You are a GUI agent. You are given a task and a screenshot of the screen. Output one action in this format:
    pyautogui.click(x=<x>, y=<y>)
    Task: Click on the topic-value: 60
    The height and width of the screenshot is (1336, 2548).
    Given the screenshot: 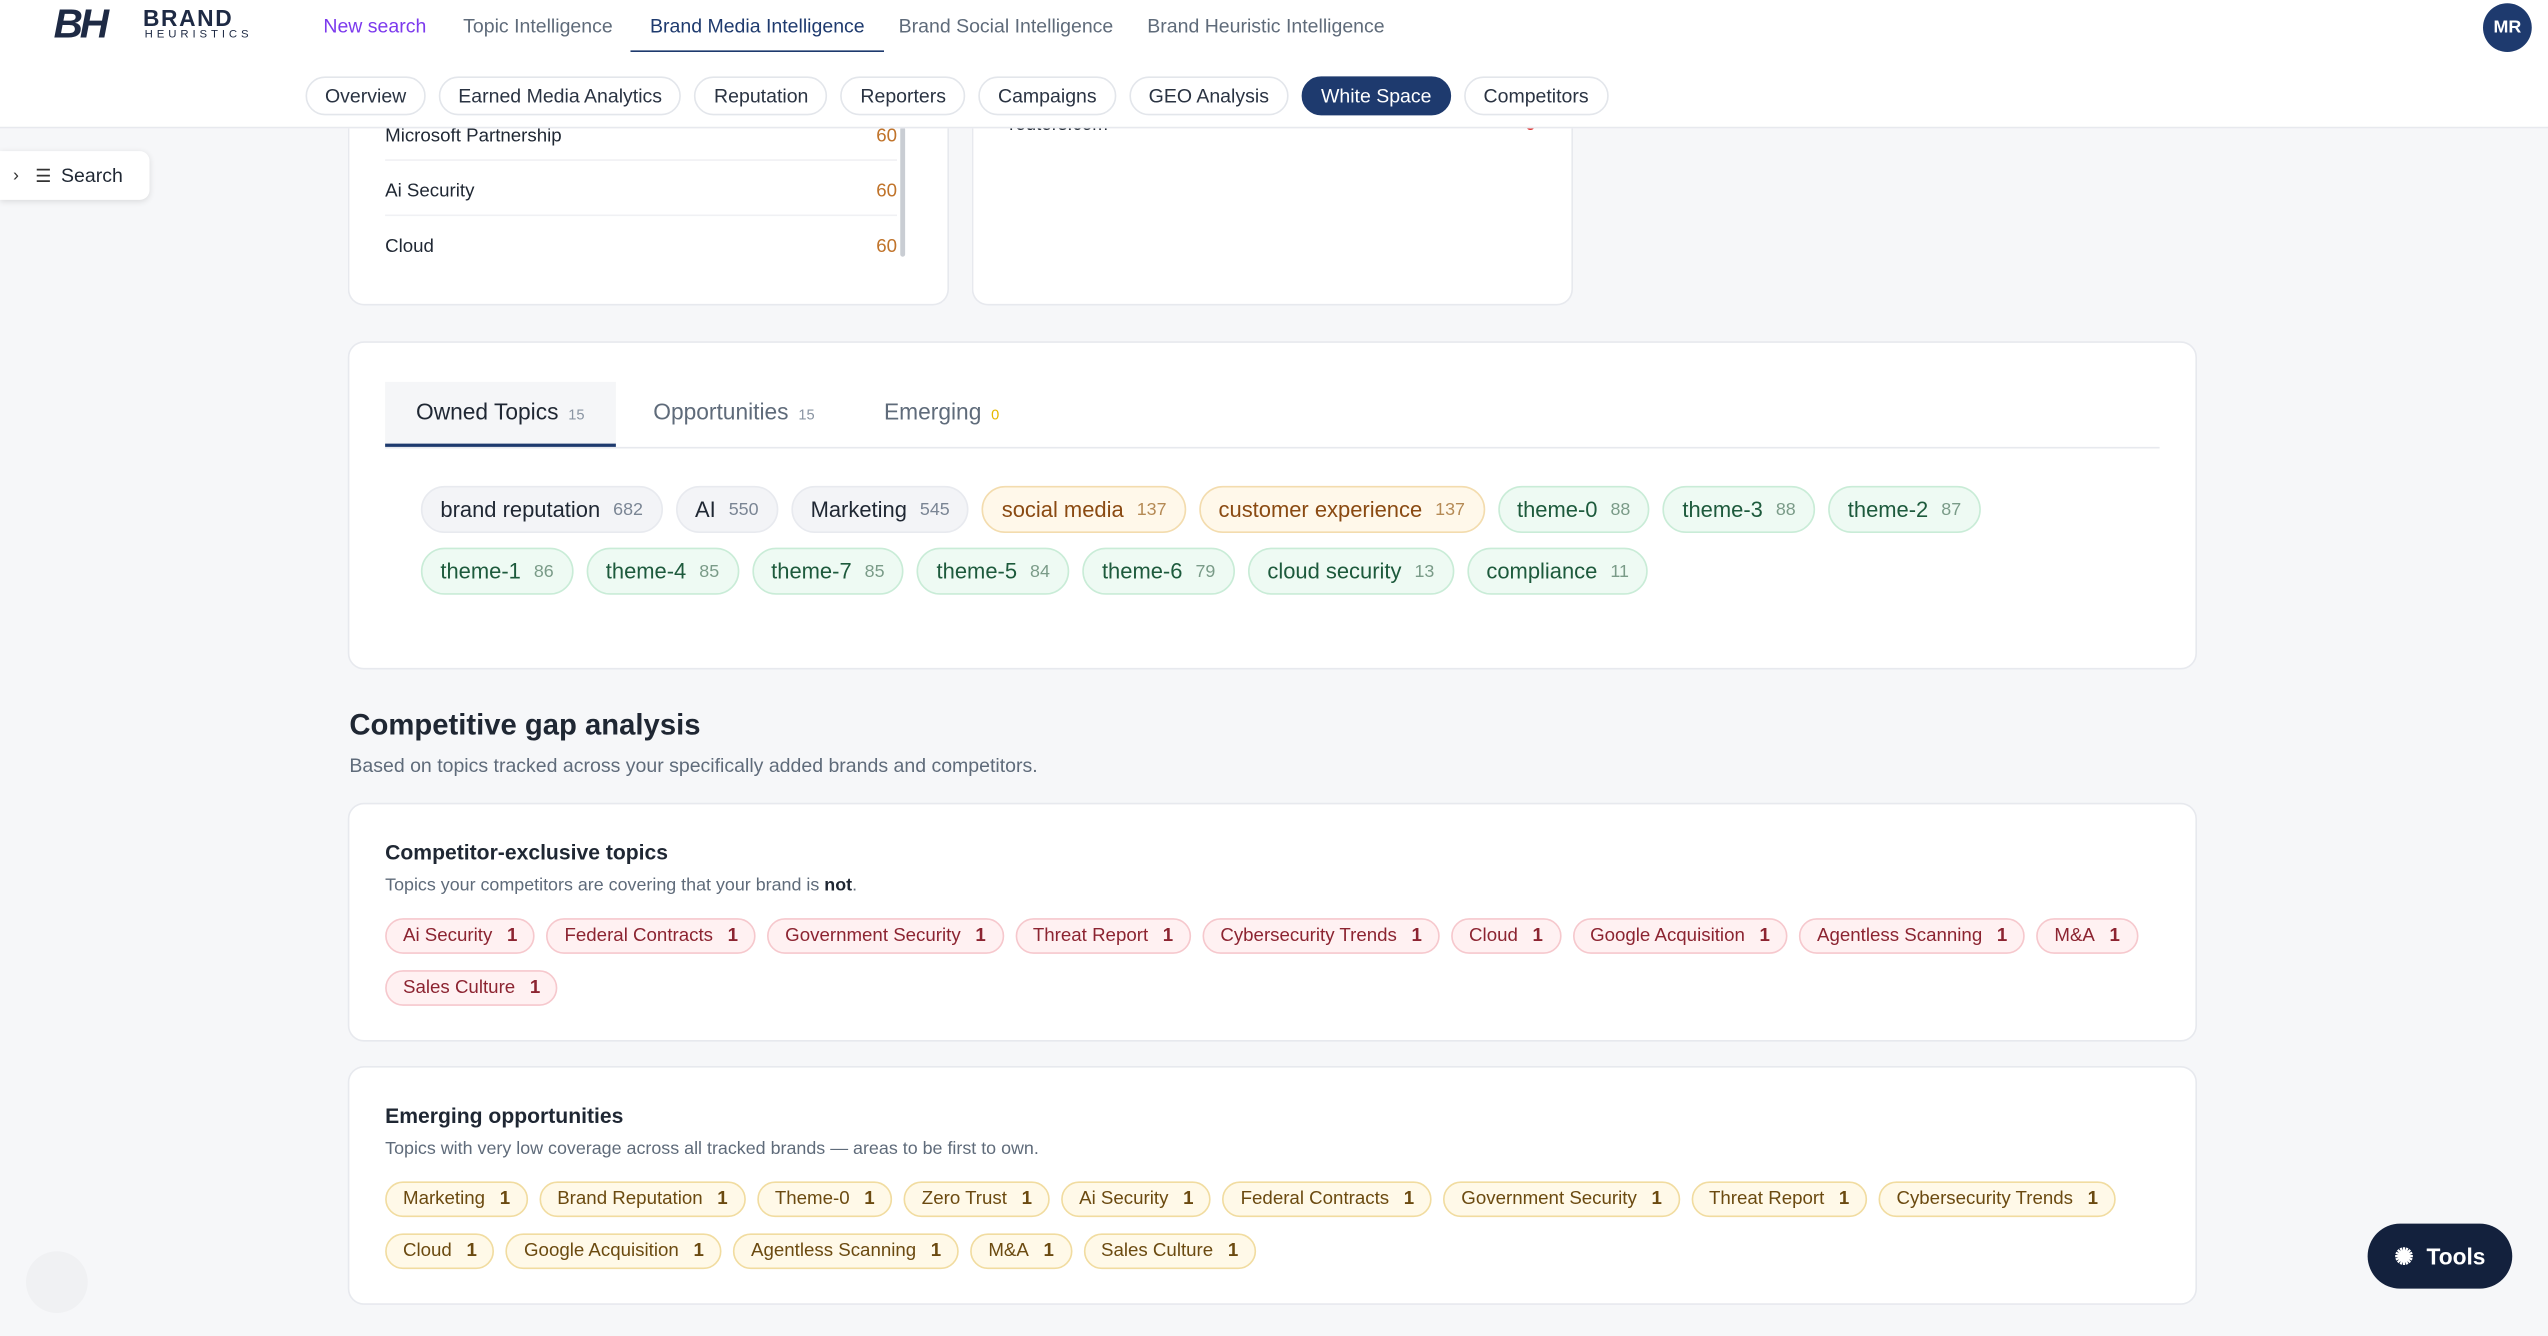 What is the action you would take?
    pyautogui.click(x=886, y=192)
    